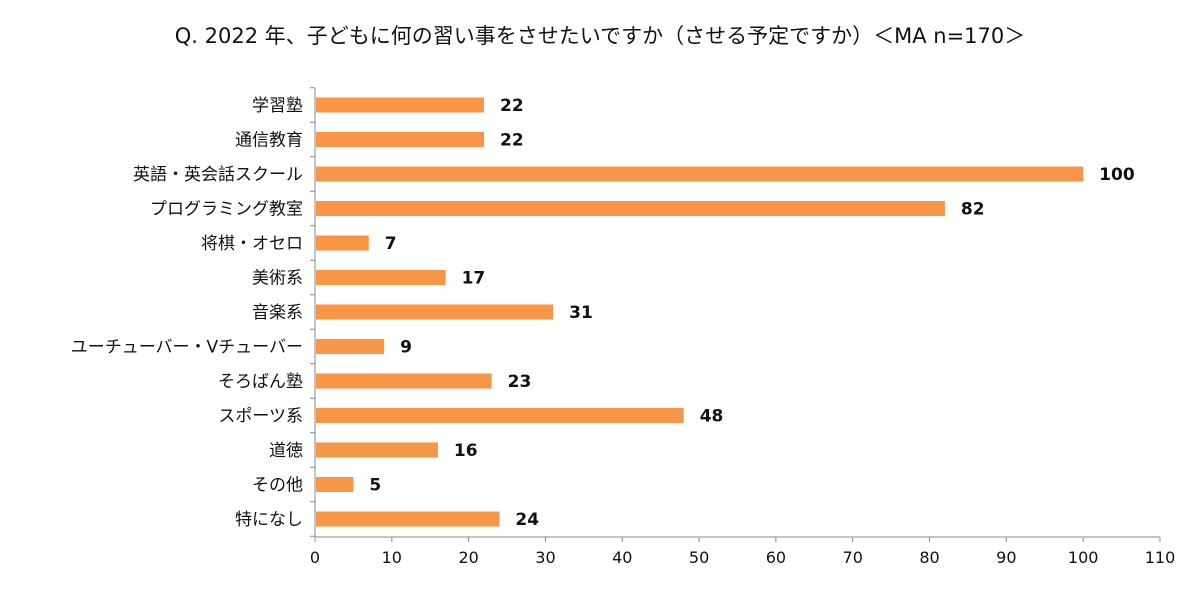  What do you see at coordinates (269, 141) in the screenshot?
I see `category-label: 通信教育` at bounding box center [269, 141].